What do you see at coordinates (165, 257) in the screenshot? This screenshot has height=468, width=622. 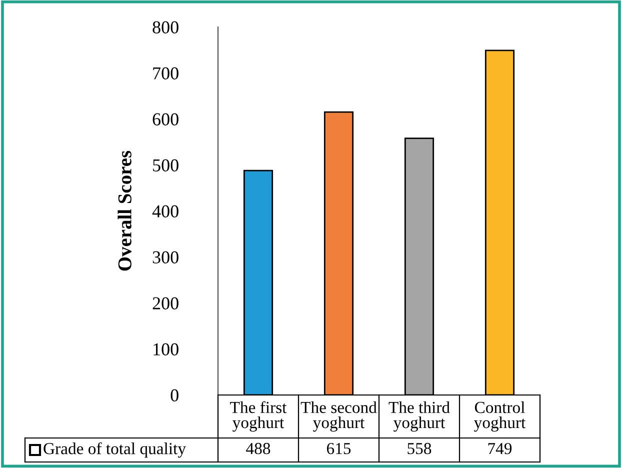 I see `y-tick-label: 300` at bounding box center [165, 257].